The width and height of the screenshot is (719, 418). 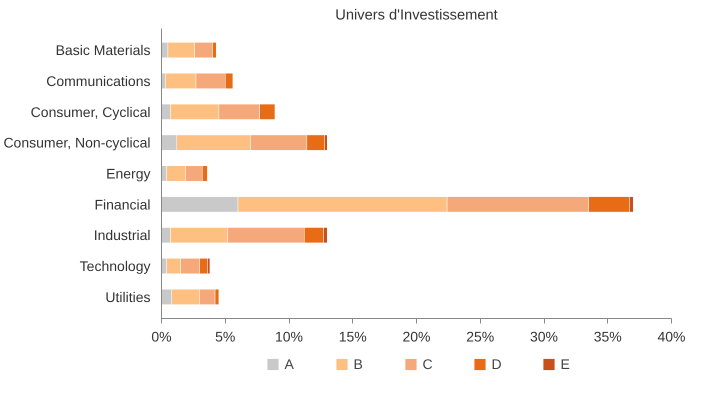 What do you see at coordinates (77, 142) in the screenshot?
I see `y-tick-label: Consumer, Non-cyclical` at bounding box center [77, 142].